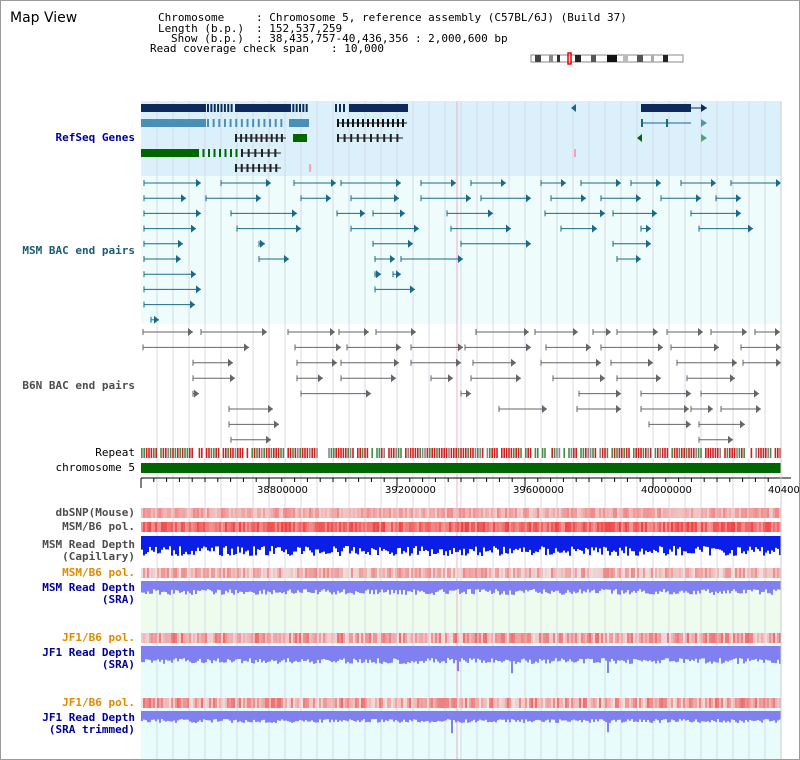 The image size is (800, 760). I want to click on b6n-bac-pair-arrow, so click(716, 347).